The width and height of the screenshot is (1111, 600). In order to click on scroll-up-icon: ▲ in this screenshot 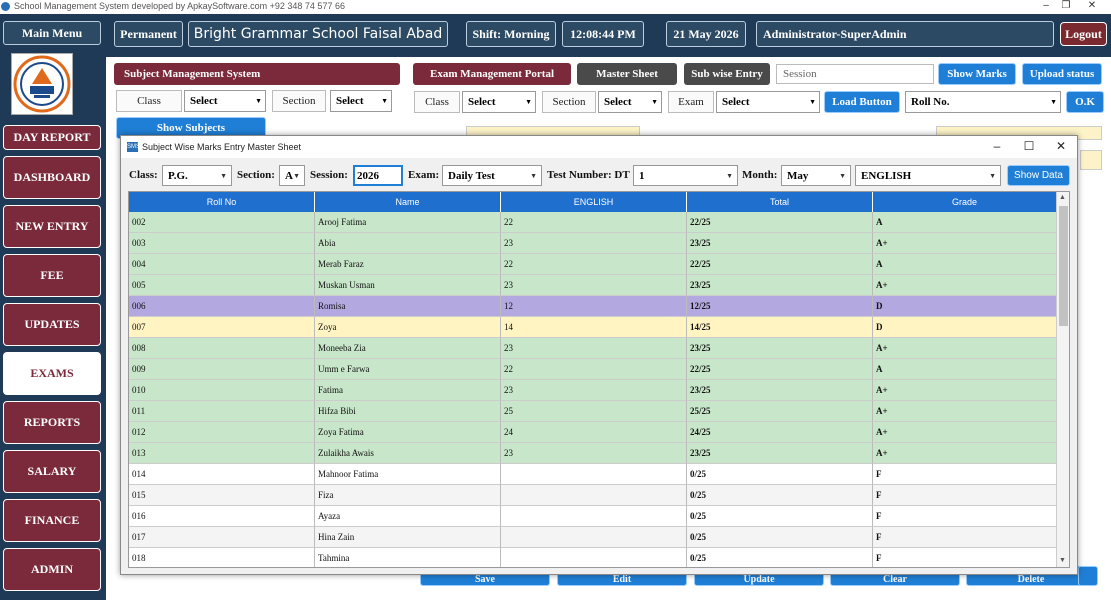, I will do `click(1062, 197)`.